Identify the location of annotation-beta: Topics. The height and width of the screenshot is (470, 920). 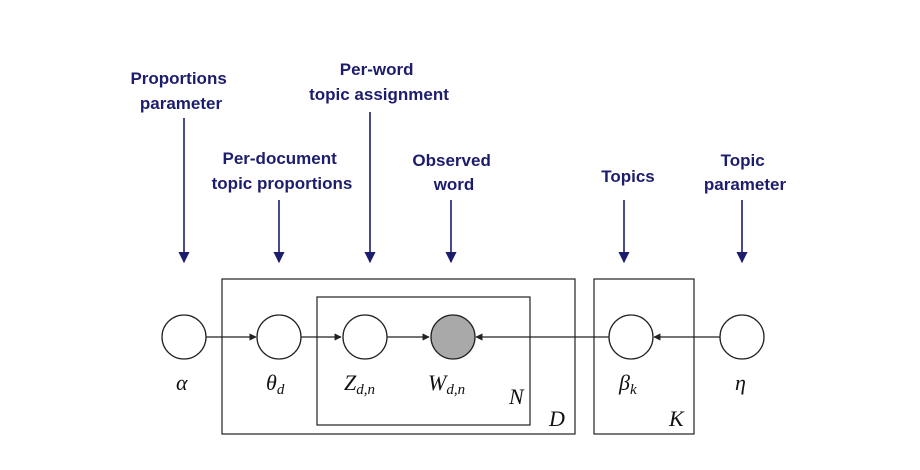
(628, 176).